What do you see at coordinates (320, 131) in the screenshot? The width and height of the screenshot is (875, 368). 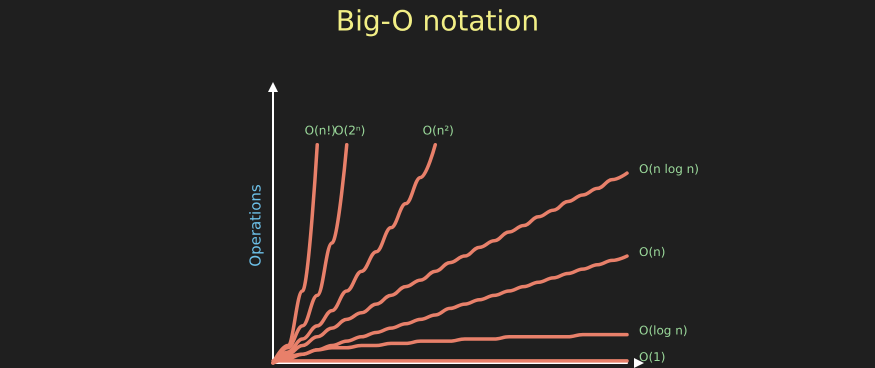 I see `series-label: O(n!)` at bounding box center [320, 131].